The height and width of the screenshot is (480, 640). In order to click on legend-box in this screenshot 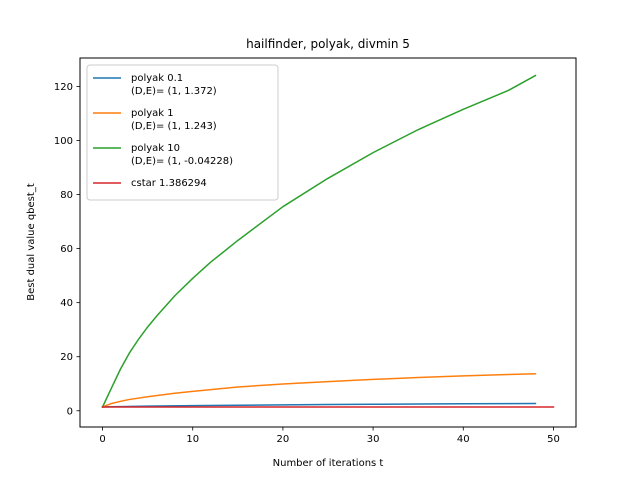, I will do `click(182, 132)`.